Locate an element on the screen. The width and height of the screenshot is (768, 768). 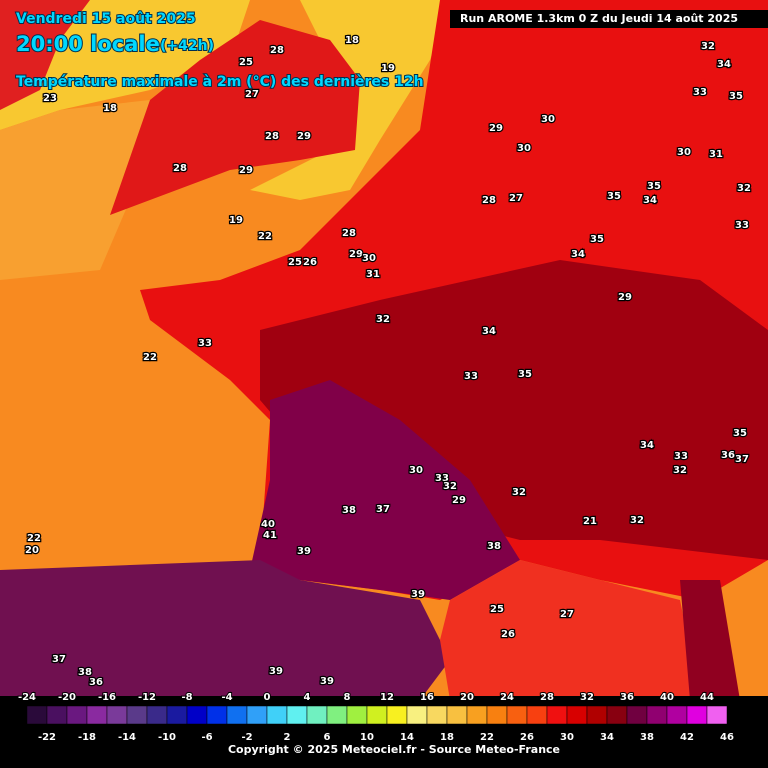
time: 20:00 locale is located at coordinates (88, 44).